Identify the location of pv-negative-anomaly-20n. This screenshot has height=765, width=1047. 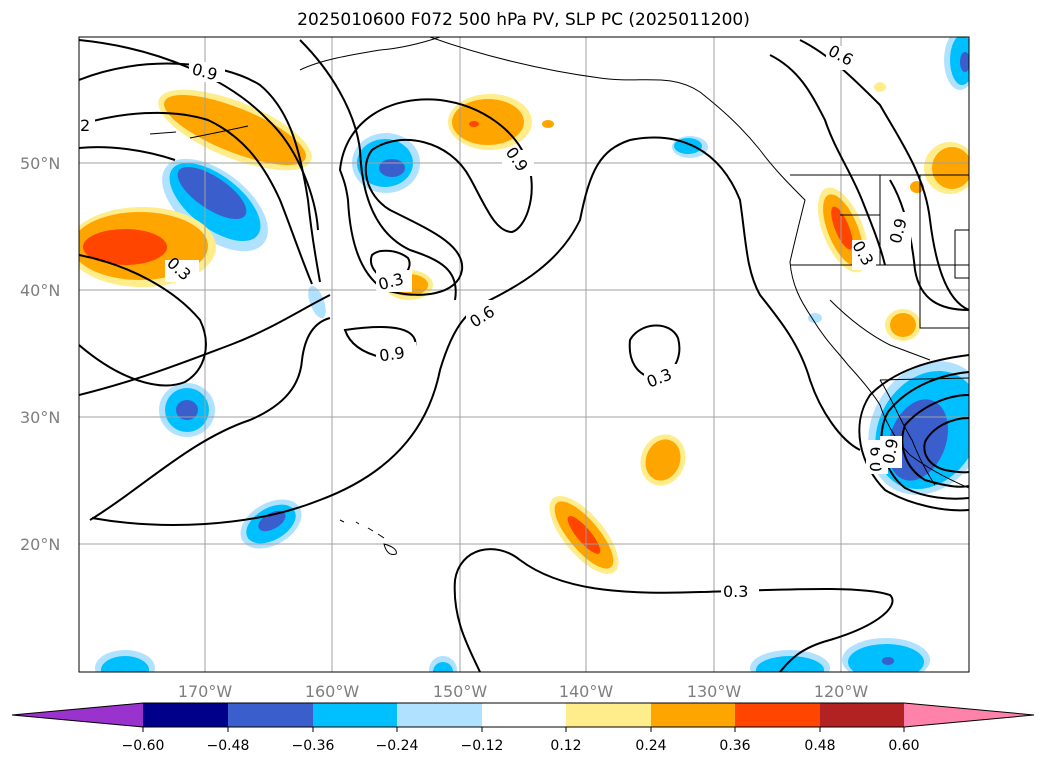
(271, 524).